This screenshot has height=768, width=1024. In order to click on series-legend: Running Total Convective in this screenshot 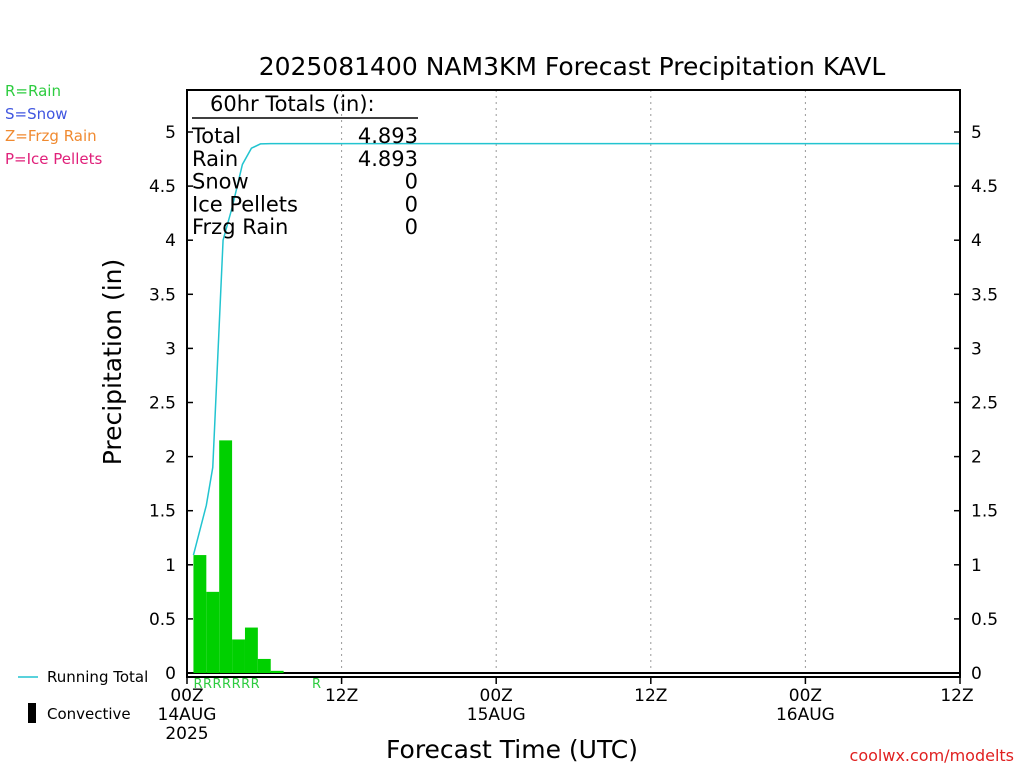, I will do `click(83, 695)`.